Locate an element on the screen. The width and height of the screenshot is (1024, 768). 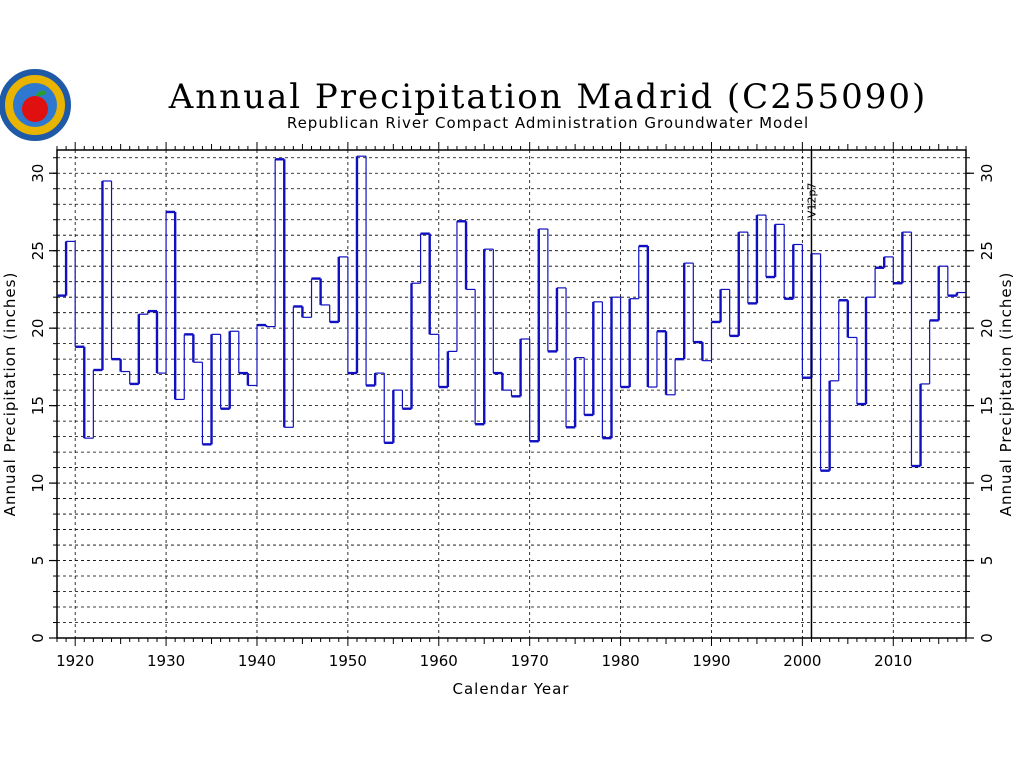
y-tick-label-left: 25 is located at coordinates (38, 250).